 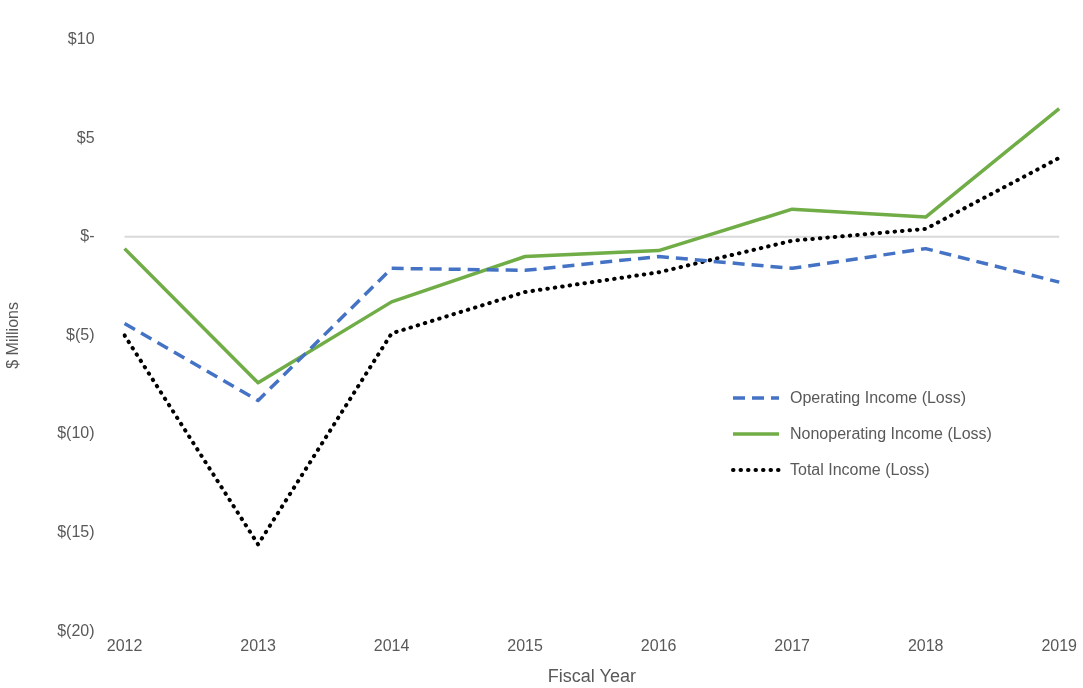 I want to click on x-tick-label: 2018, so click(x=925, y=646).